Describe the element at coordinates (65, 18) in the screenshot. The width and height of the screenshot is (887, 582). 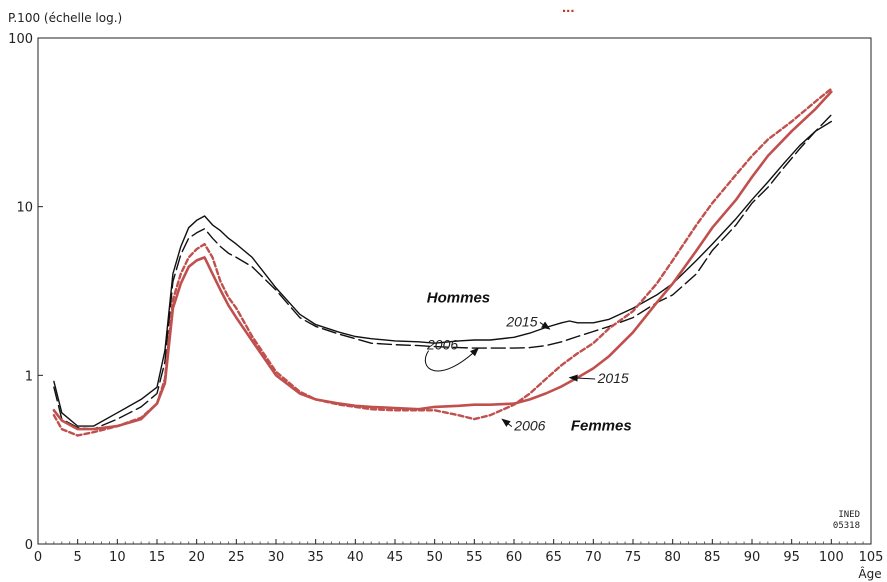
I see `y-axis-title: P.100 (échelle log.)` at that location.